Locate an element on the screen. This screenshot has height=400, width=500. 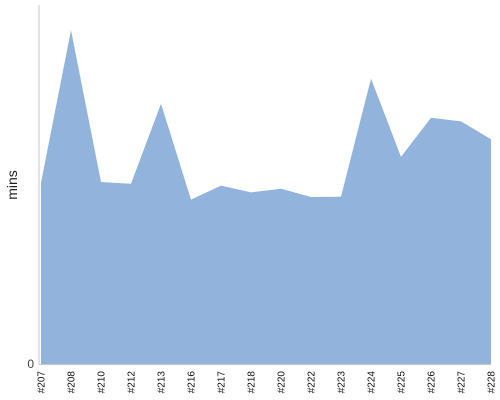
x-tick-label: #208 is located at coordinates (72, 382).